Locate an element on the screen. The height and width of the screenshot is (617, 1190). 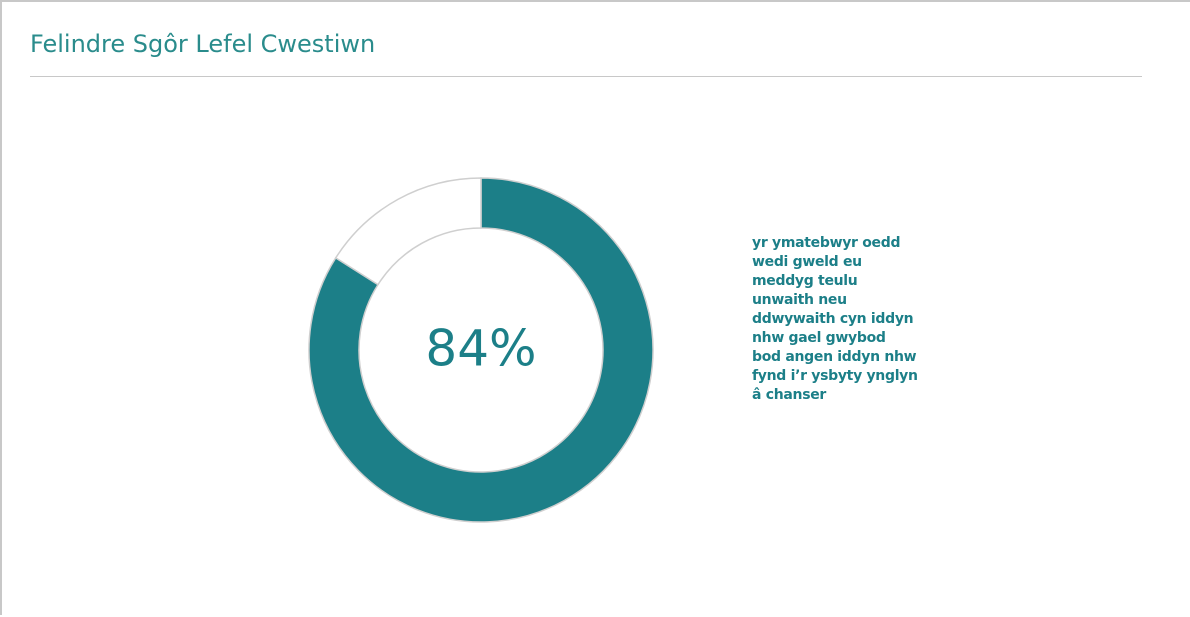
center-label: 84% is located at coordinates (480, 349).